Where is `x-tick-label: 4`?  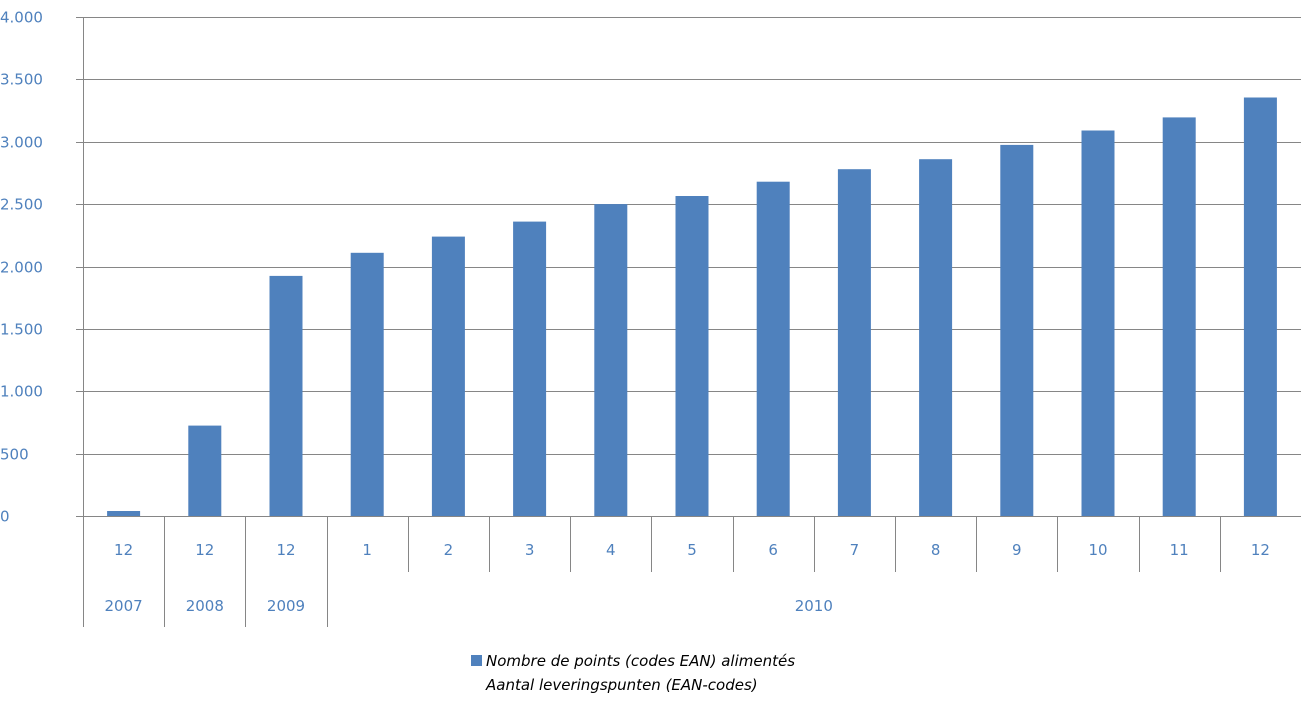
x-tick-label: 4 is located at coordinates (611, 550).